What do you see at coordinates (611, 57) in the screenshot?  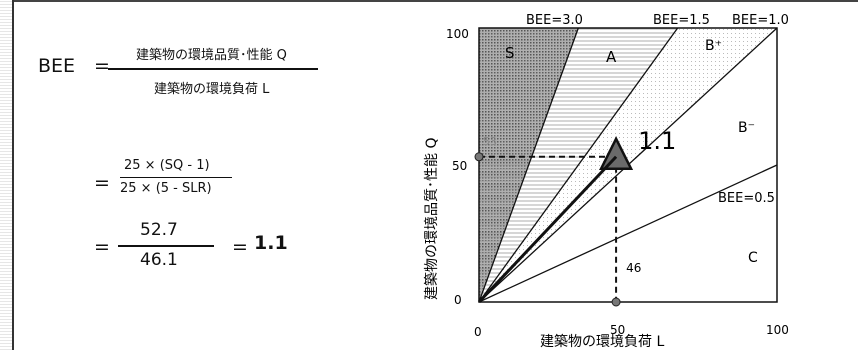 I see `zone-a-label: A` at bounding box center [611, 57].